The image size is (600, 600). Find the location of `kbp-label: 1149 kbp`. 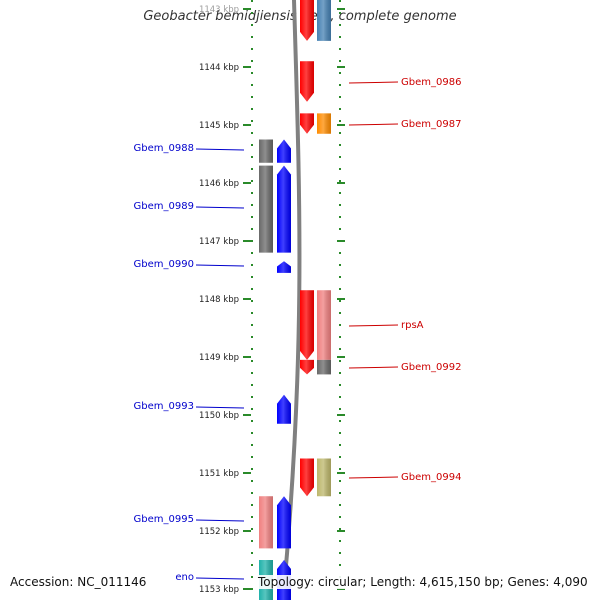

kbp-label: 1149 kbp is located at coordinates (219, 358).